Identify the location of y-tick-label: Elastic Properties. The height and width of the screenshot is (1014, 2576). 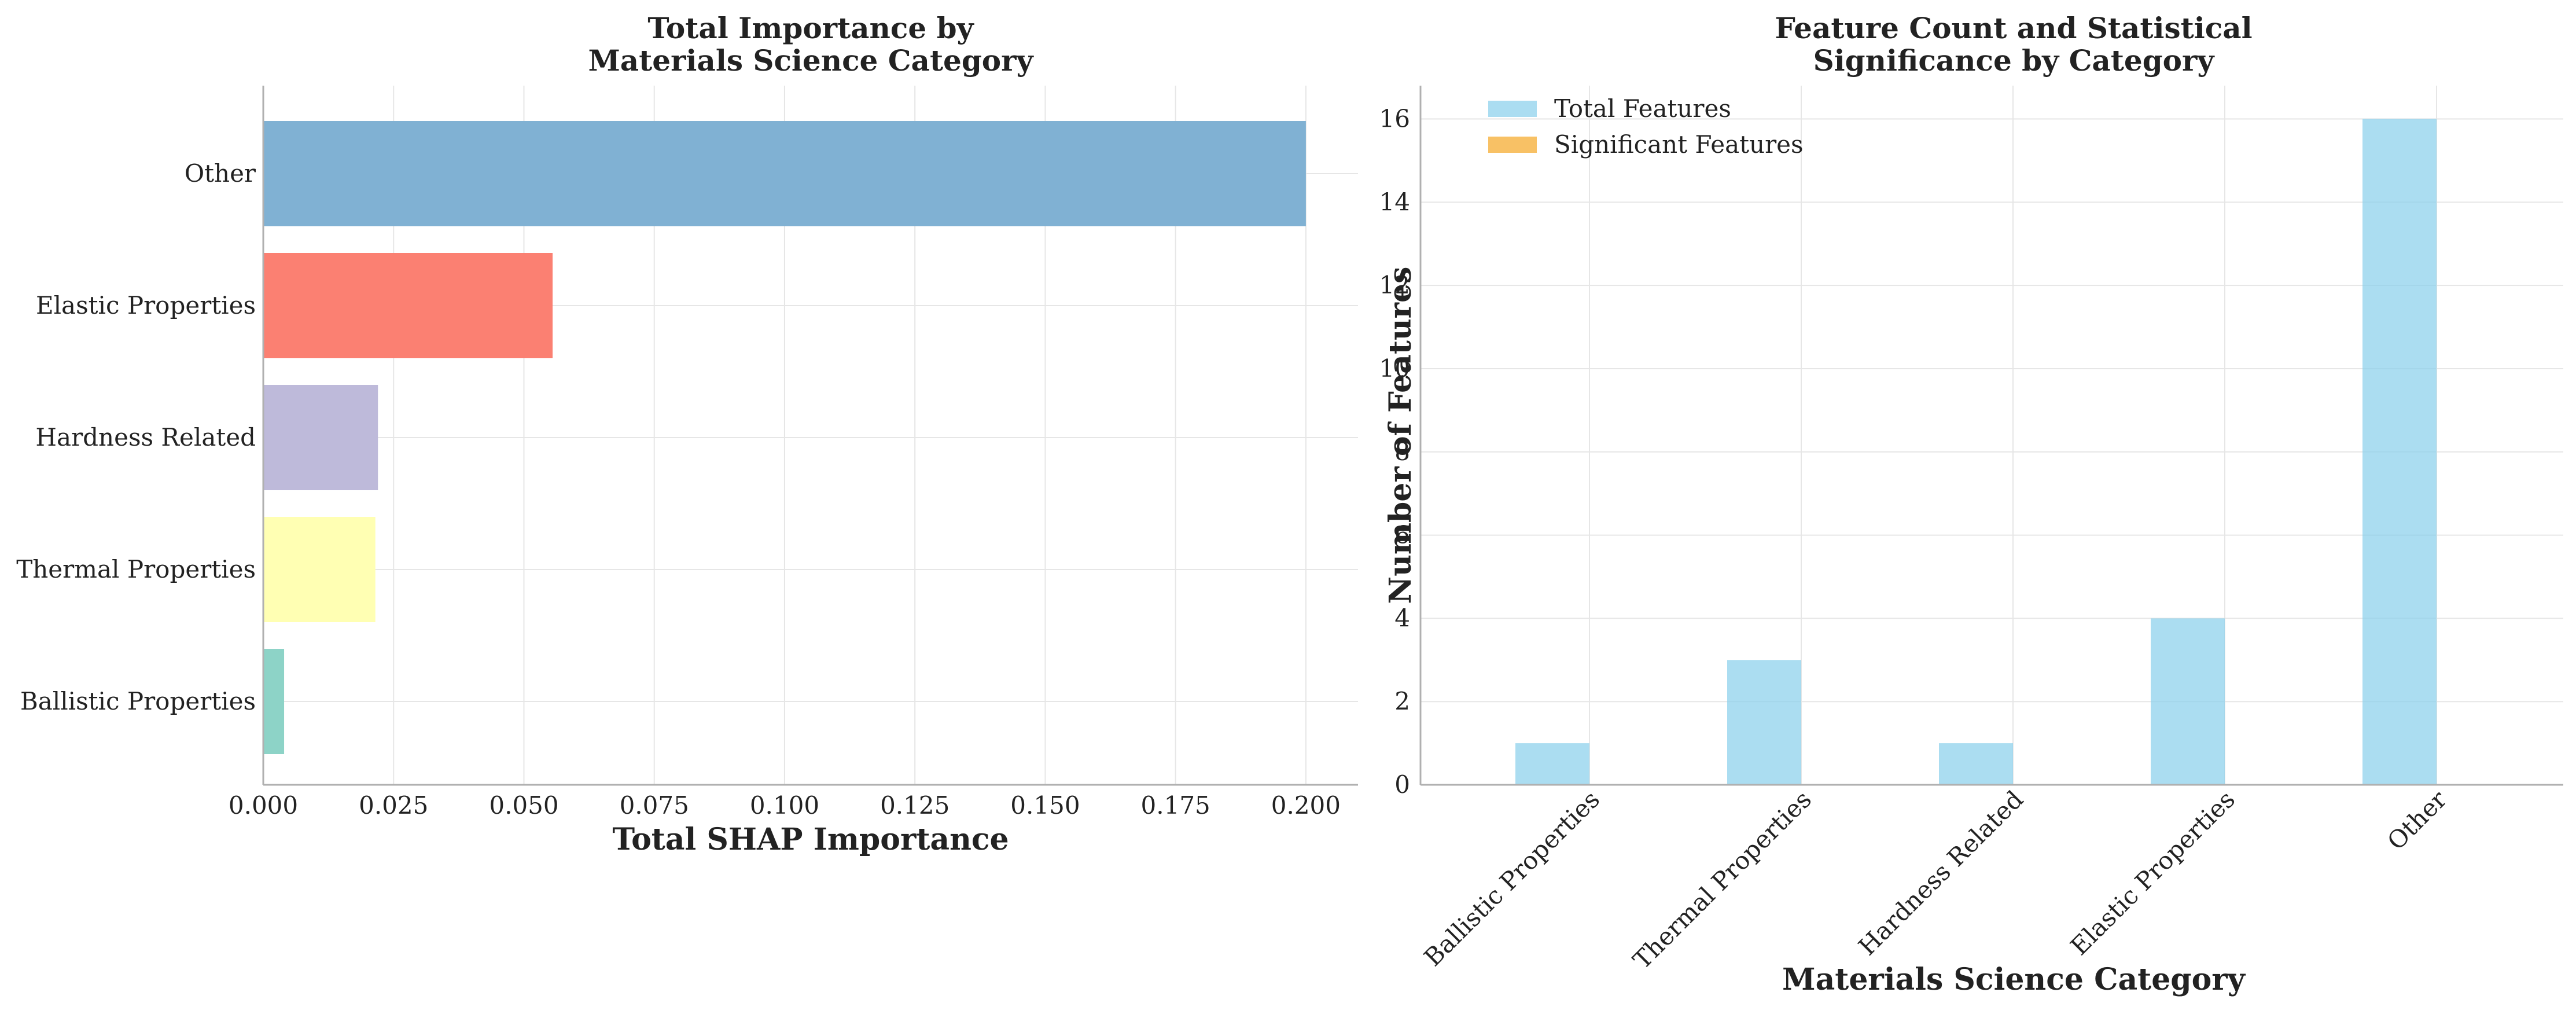
(146, 305).